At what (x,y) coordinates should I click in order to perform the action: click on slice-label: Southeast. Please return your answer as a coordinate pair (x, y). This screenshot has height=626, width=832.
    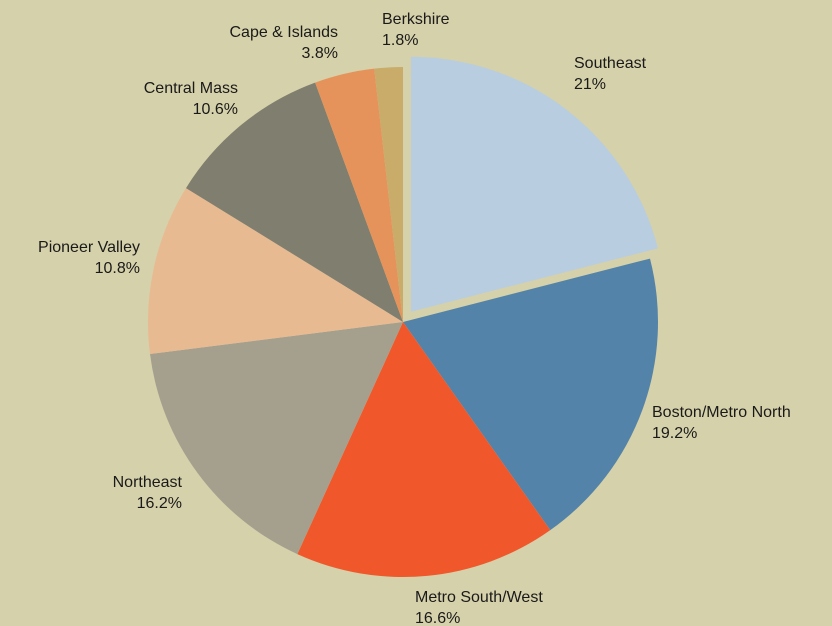
    Looking at the image, I should click on (610, 63).